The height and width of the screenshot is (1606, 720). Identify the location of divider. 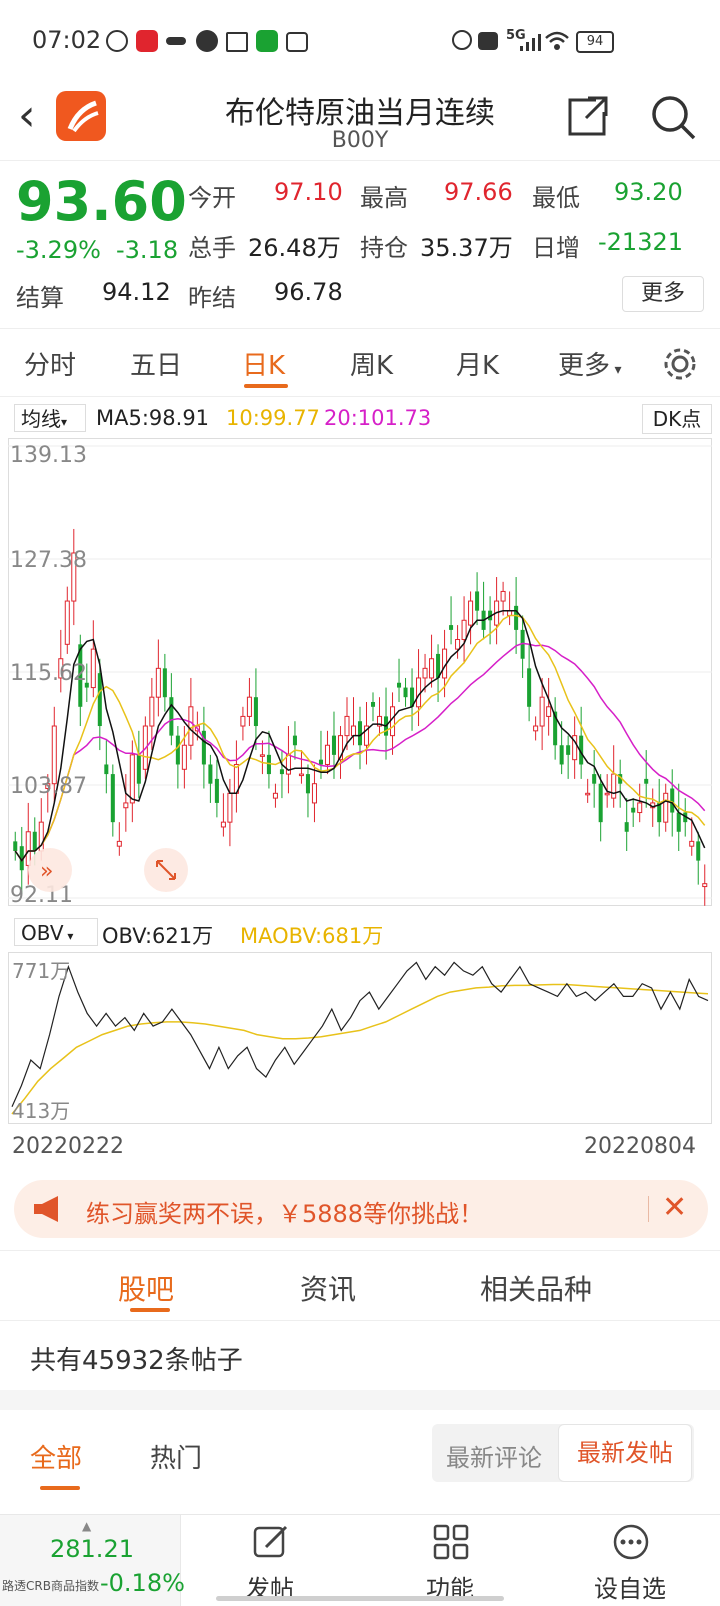
(360, 396).